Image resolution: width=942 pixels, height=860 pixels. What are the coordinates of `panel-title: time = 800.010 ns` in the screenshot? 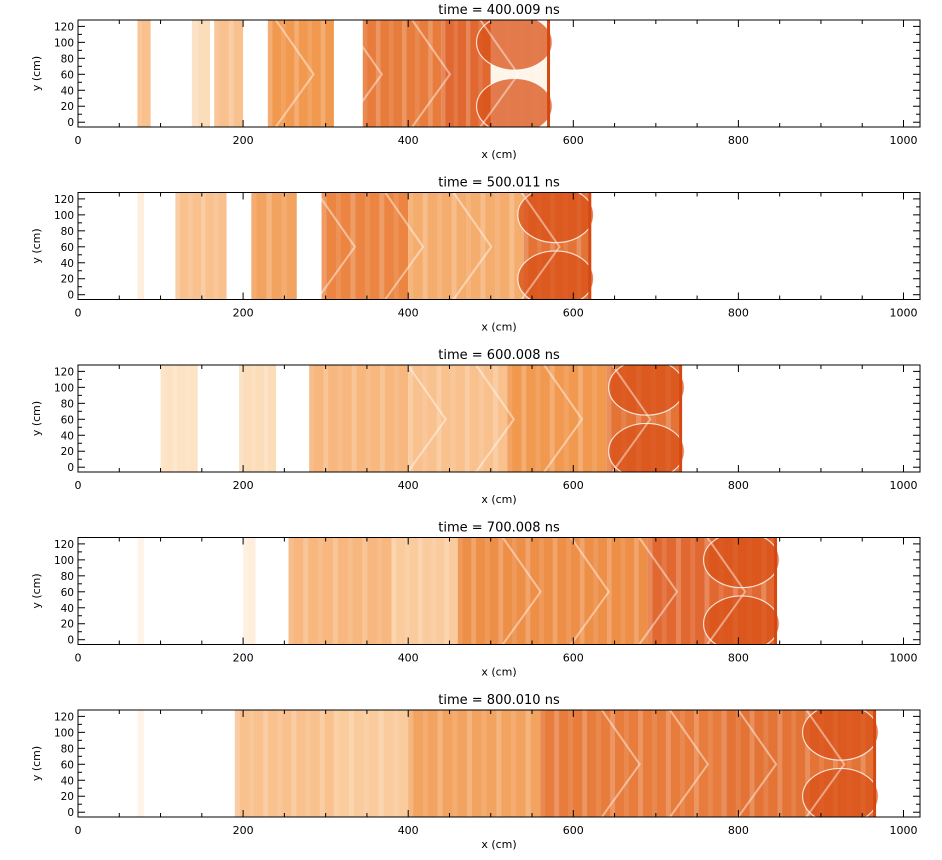 It's located at (499, 700).